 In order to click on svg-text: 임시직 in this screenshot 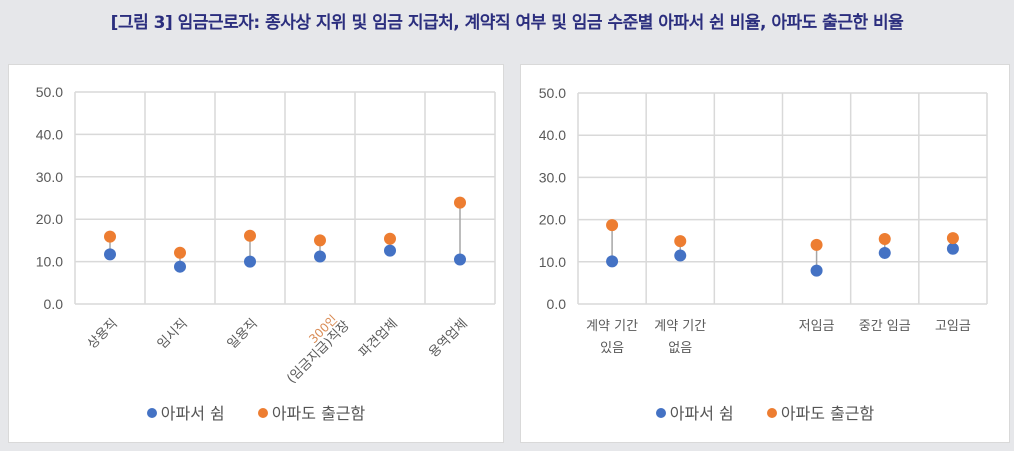, I will do `click(173, 334)`.